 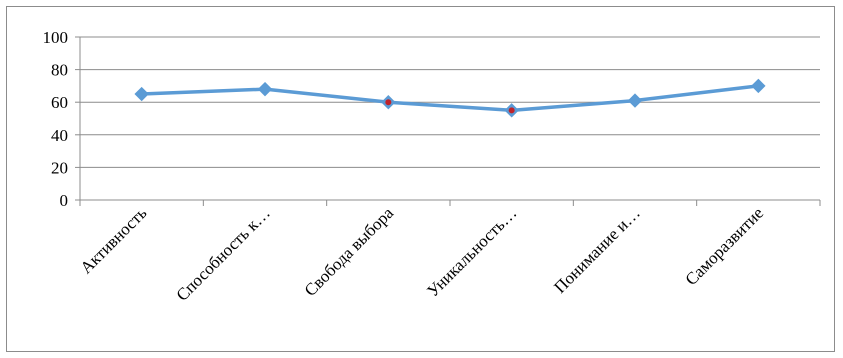 I want to click on y-tick-label: 60, so click(x=59, y=102).